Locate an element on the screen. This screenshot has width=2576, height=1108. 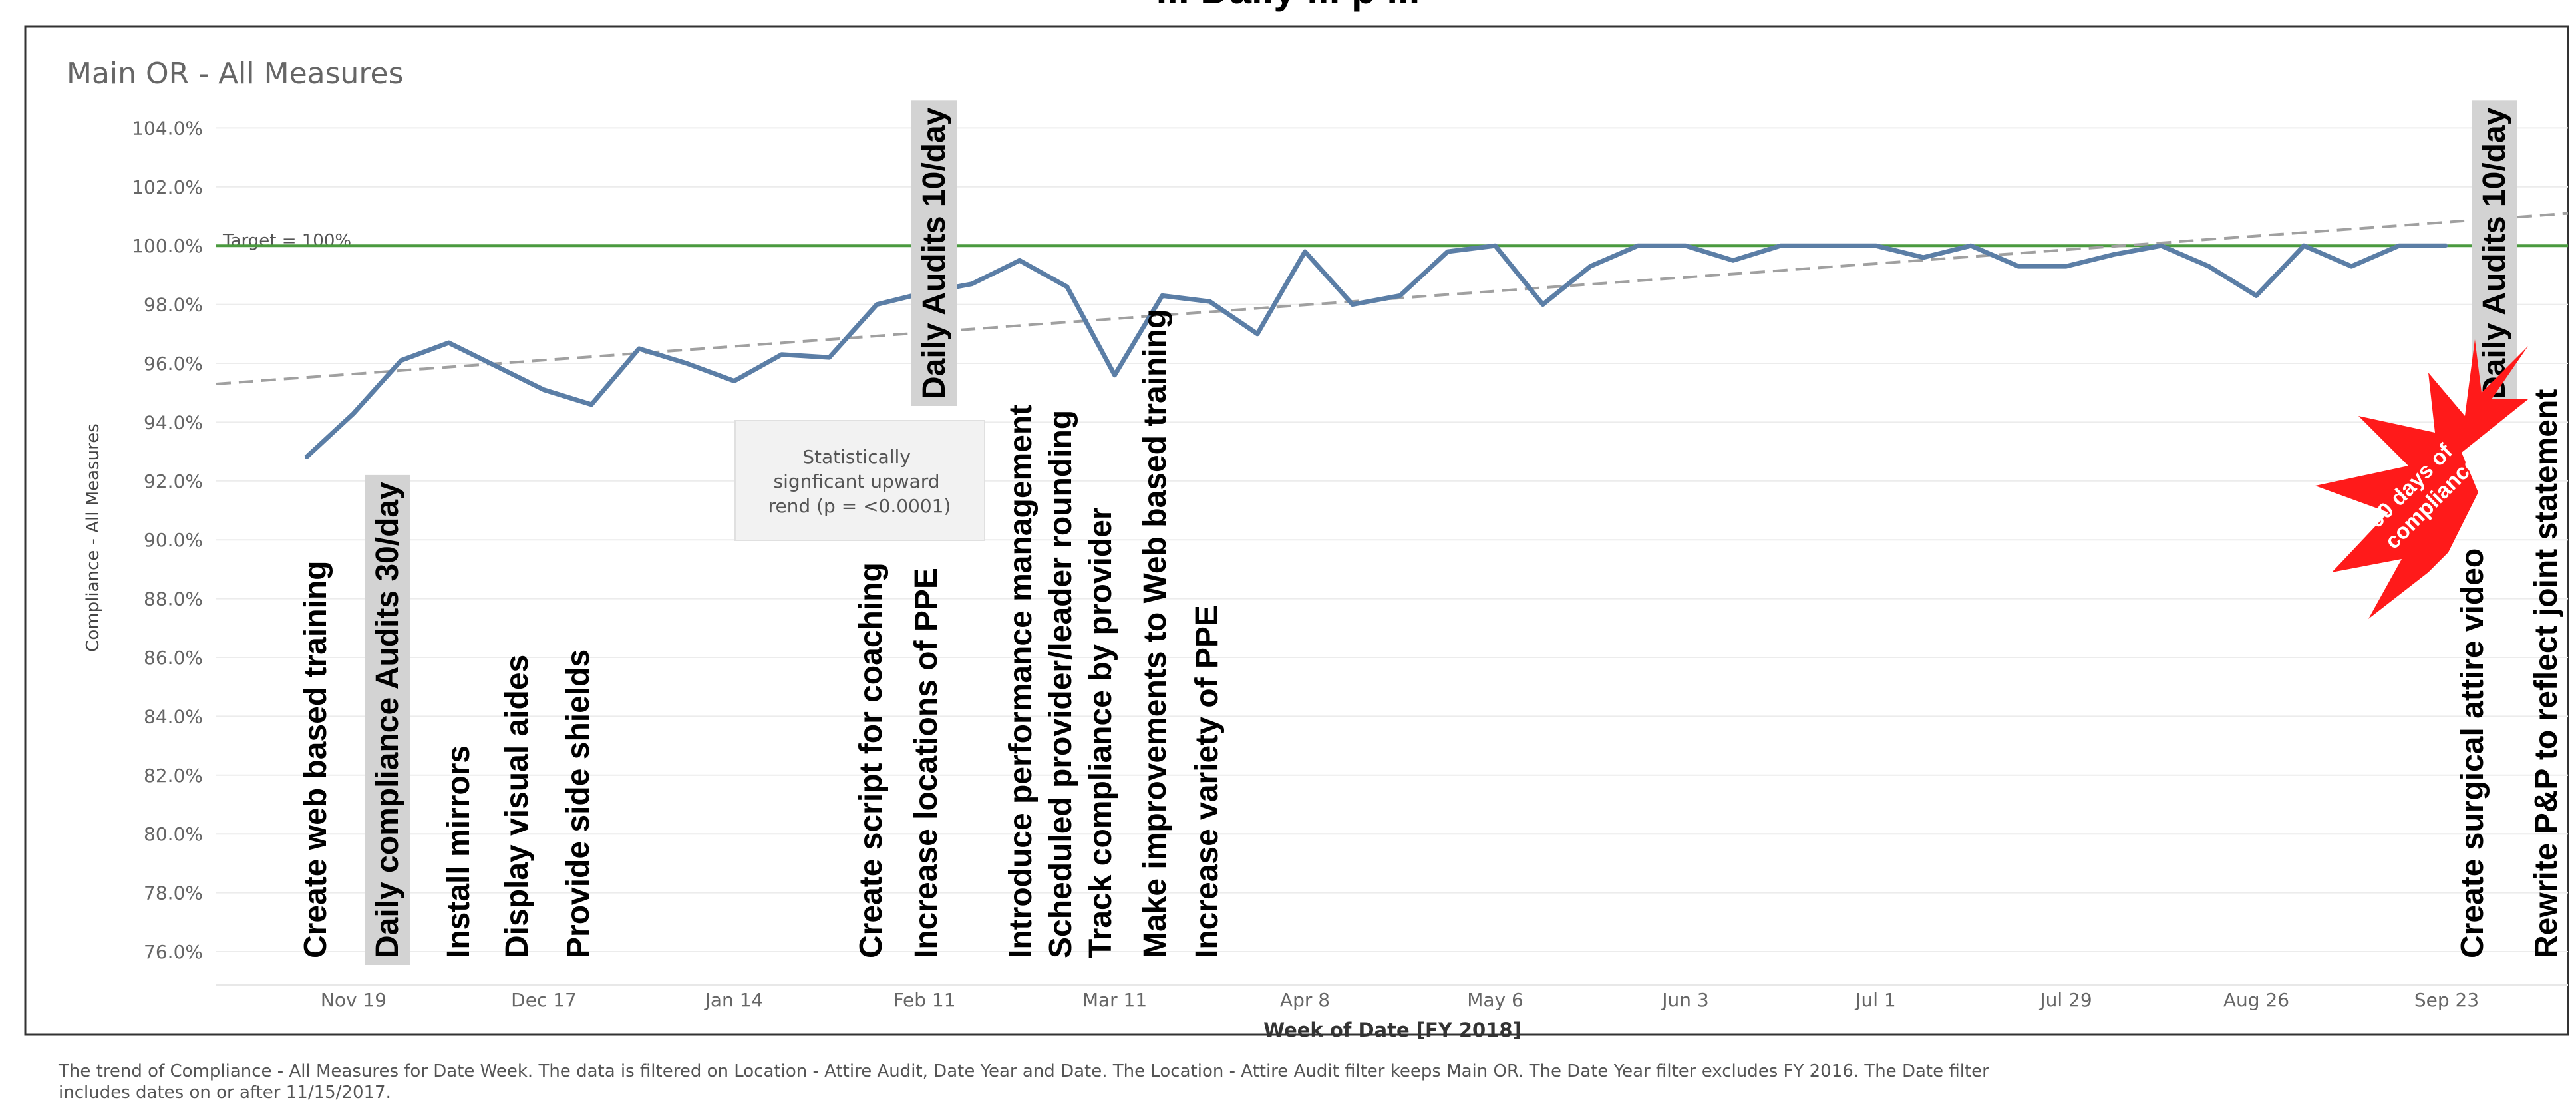
starburst-shape is located at coordinates (2421, 479).